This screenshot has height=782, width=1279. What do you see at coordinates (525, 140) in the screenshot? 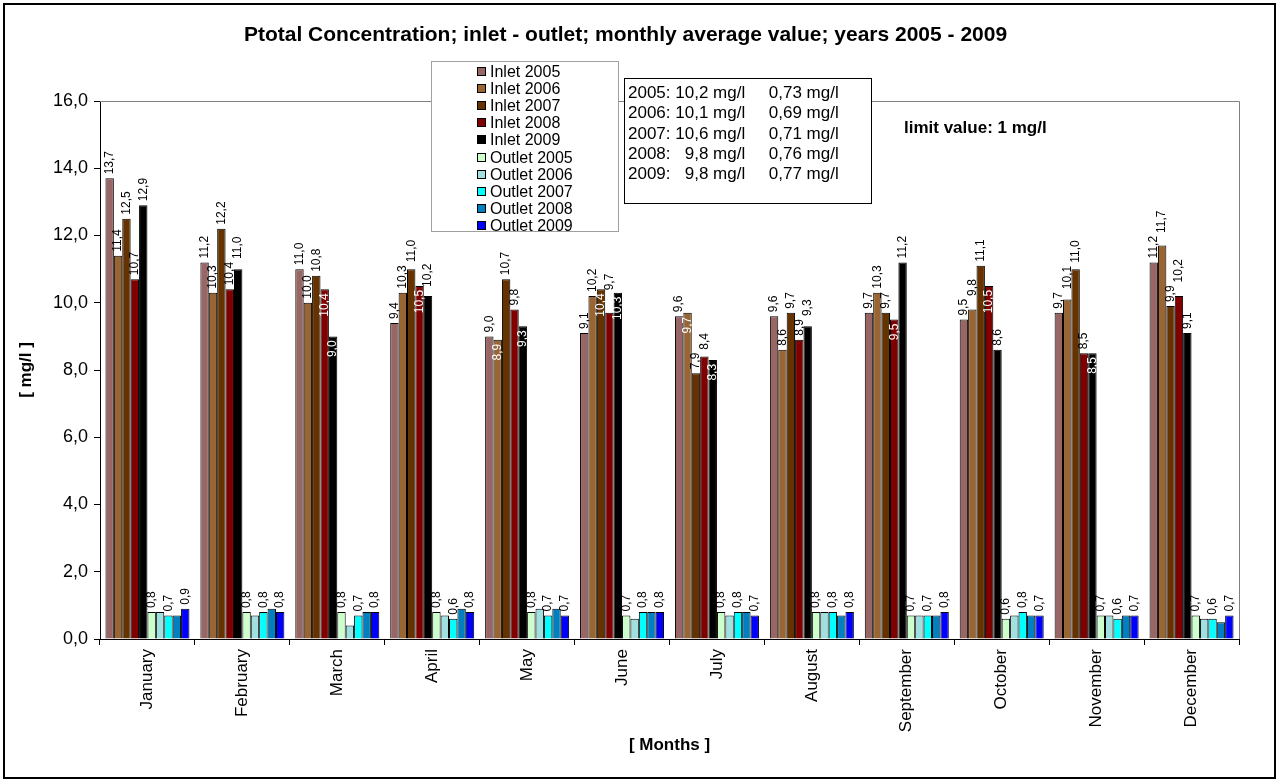
I see `legend-label: Inlet 2009` at bounding box center [525, 140].